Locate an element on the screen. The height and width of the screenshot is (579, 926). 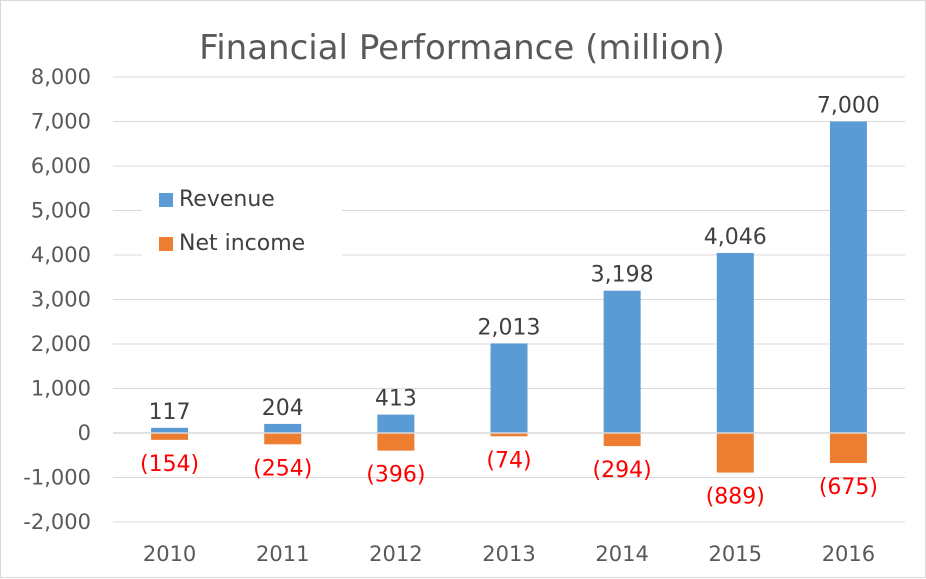
x-tick-label: 2010 is located at coordinates (169, 554).